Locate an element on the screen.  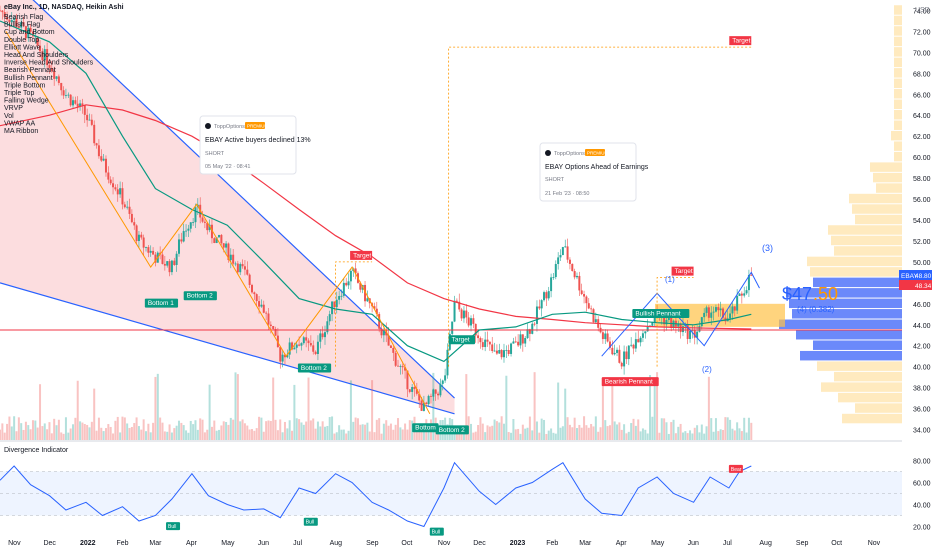
legend-item: Inverse Head And Shoulders is located at coordinates (49, 63).